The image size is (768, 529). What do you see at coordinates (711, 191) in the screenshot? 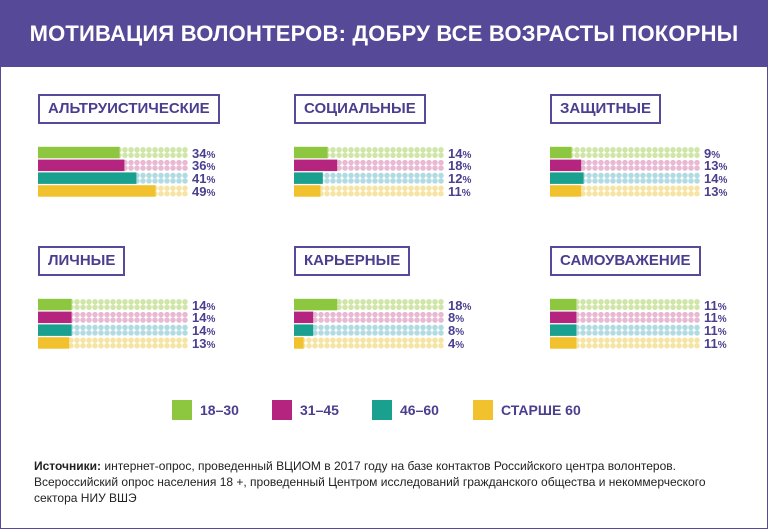
I see `value-number: 13` at bounding box center [711, 191].